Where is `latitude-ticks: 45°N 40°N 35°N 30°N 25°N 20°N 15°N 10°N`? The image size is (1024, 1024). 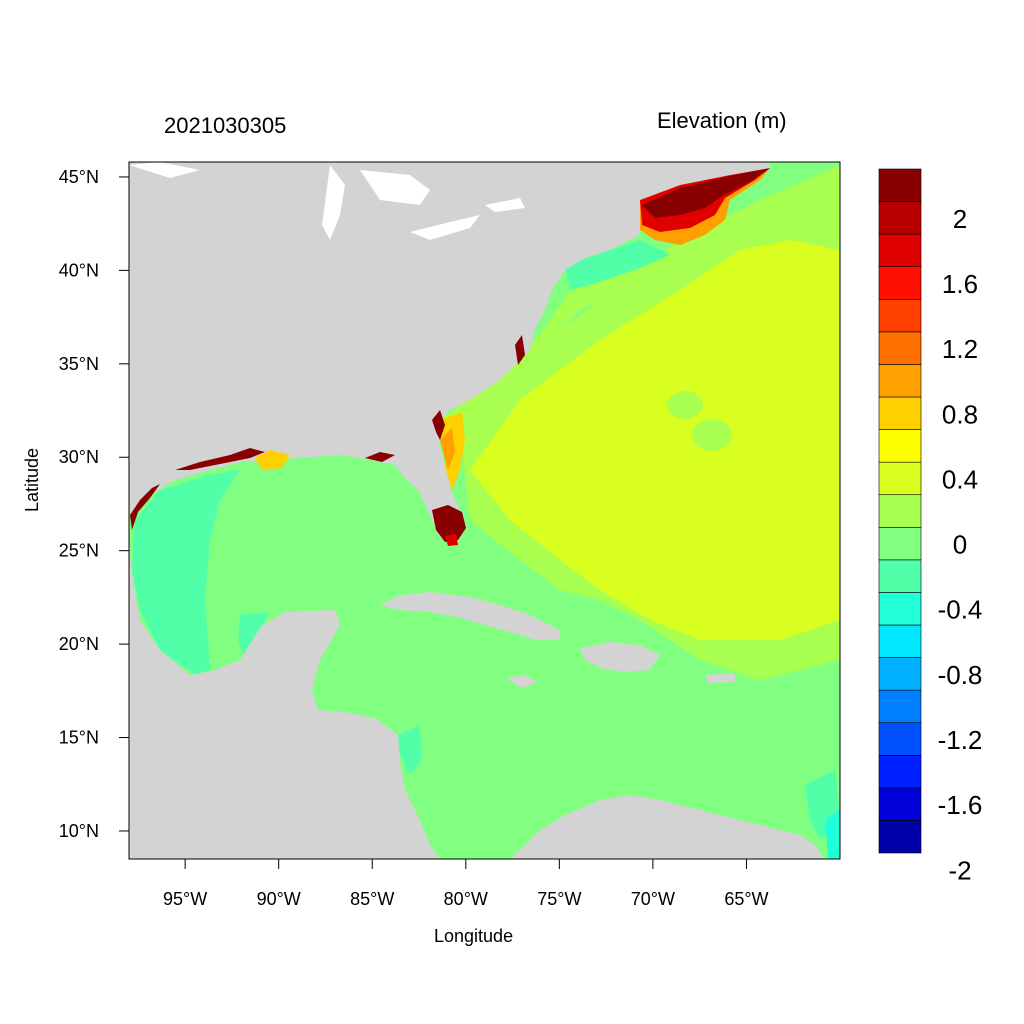 latitude-ticks: 45°N 40°N 35°N 30°N 25°N 20°N 15°N 10°N is located at coordinates (94, 504).